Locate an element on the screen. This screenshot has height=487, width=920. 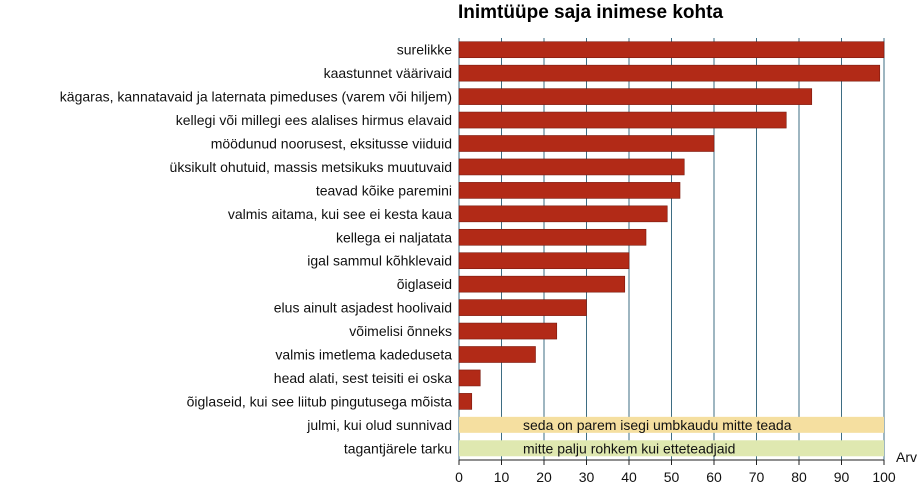
x-tick-label: 0 is located at coordinates (459, 477).